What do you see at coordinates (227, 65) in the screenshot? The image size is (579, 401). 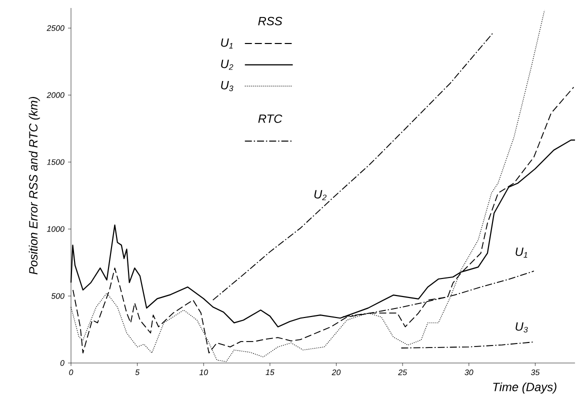 I see `legend-label: U$_{2}$` at bounding box center [227, 65].